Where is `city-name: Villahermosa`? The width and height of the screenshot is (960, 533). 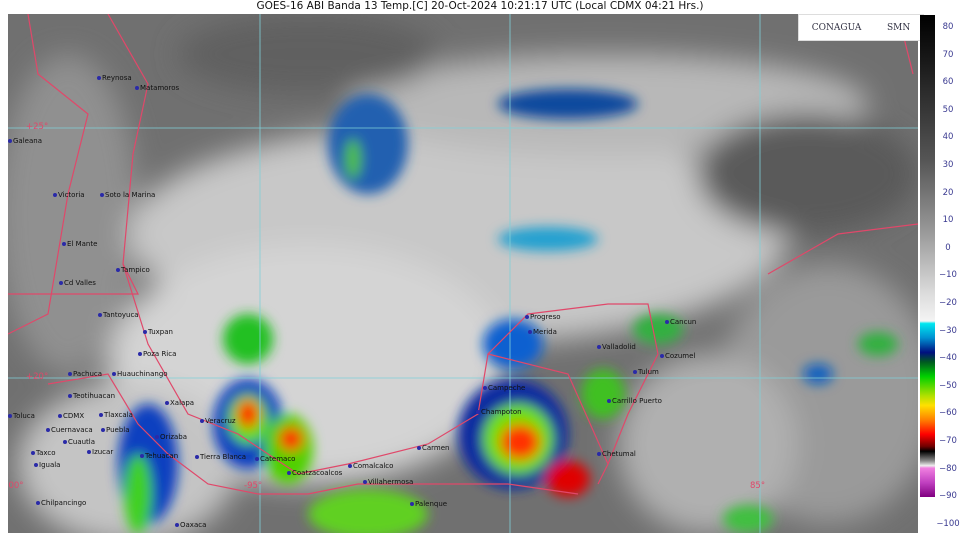 city-name: Villahermosa is located at coordinates (391, 482).